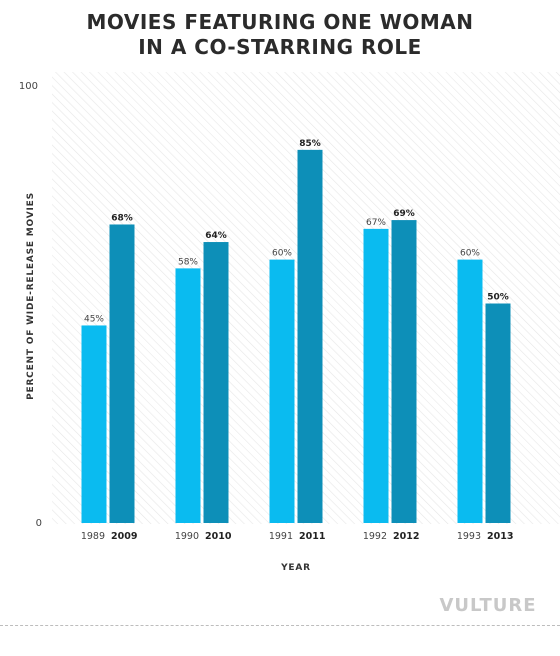 The image size is (560, 656). I want to click on x-tick-label-2011: 2011, so click(312, 536).